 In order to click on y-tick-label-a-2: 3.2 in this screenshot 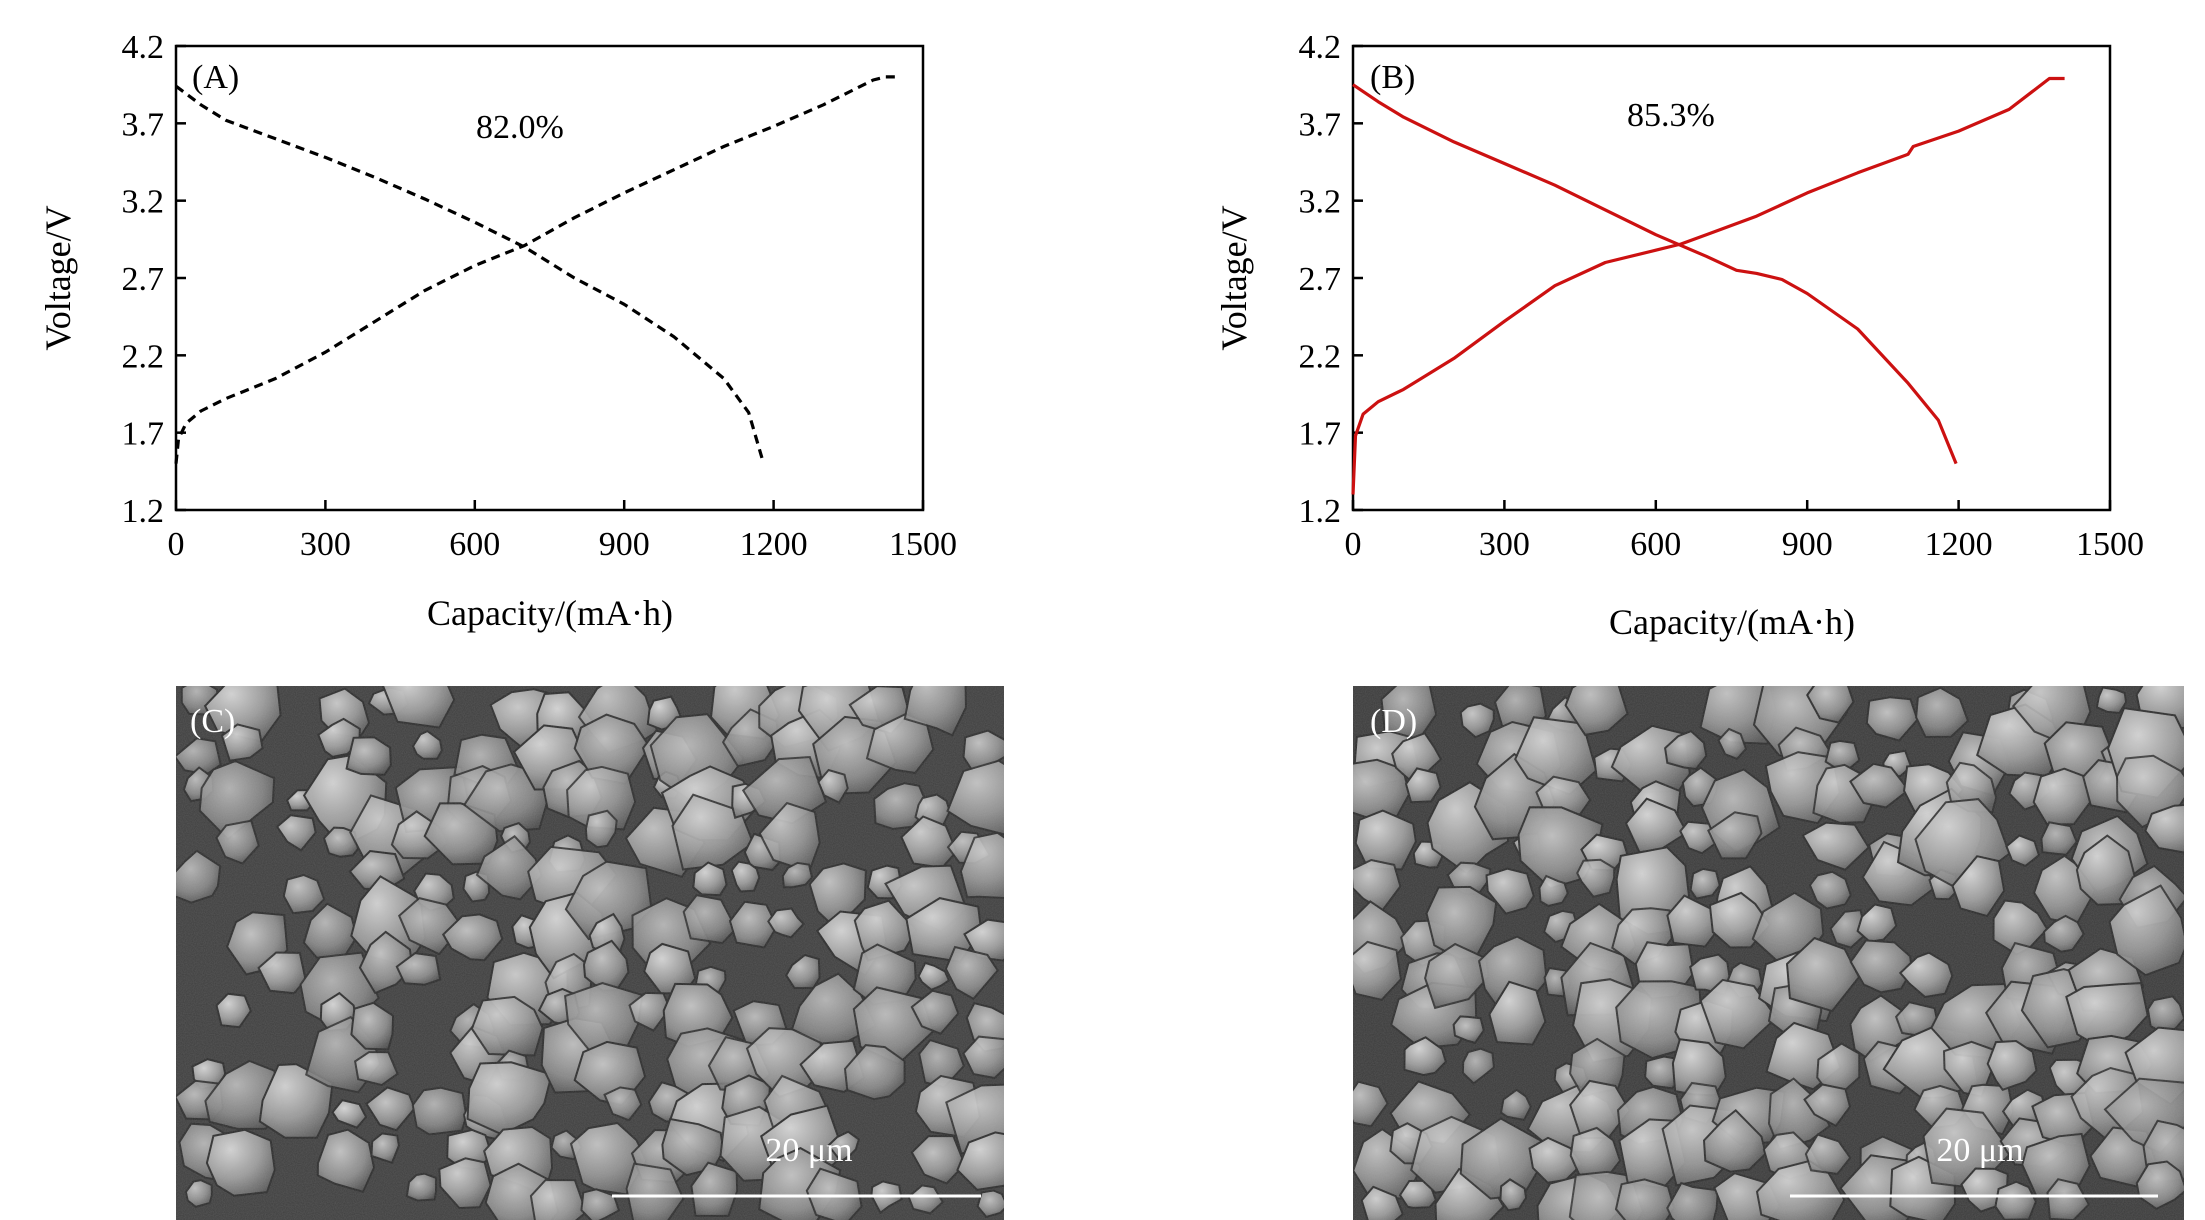, I will do `click(143, 202)`.